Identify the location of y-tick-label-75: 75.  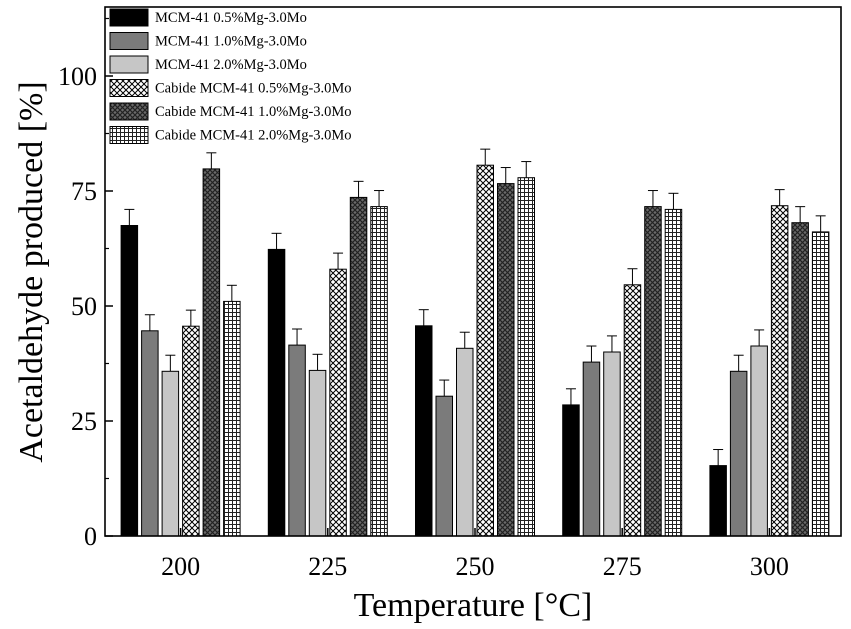
(84, 191).